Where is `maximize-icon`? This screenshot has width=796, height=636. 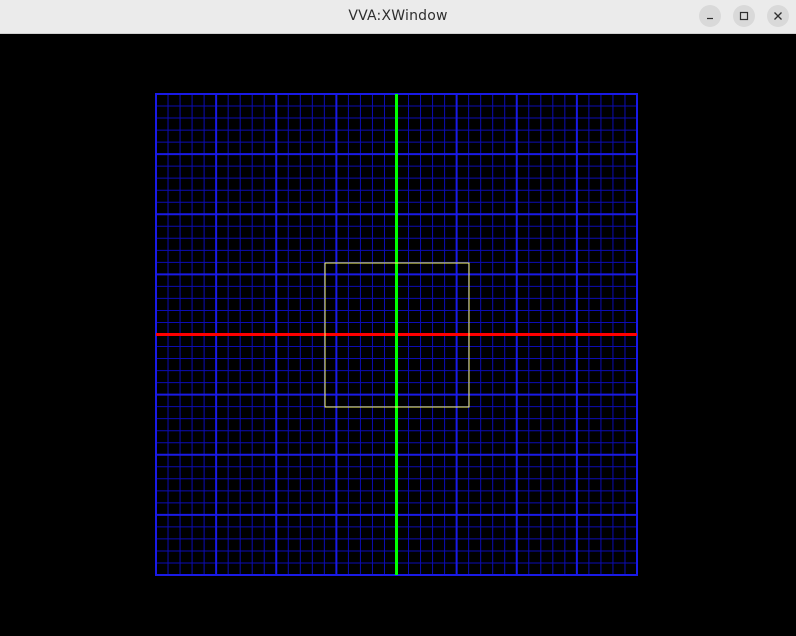
maximize-icon is located at coordinates (744, 16).